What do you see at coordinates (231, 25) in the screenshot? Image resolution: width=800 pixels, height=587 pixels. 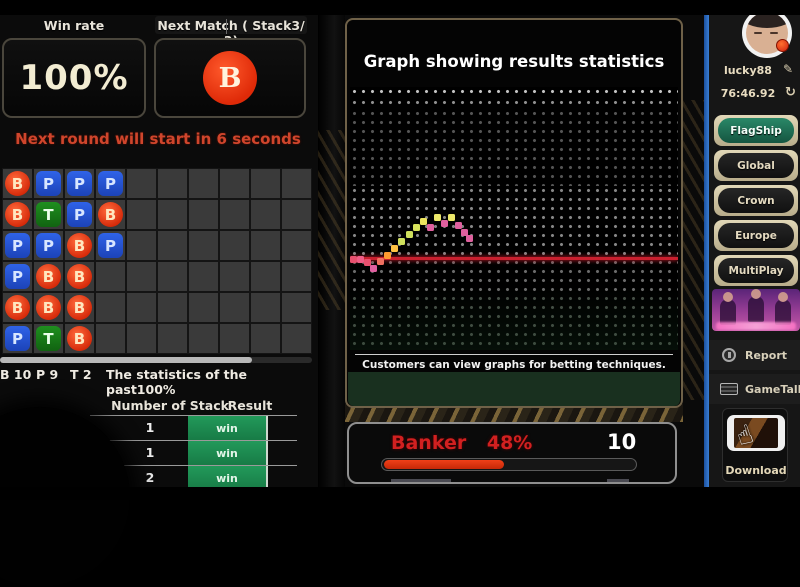 I see `next-match-label-bg` at bounding box center [231, 25].